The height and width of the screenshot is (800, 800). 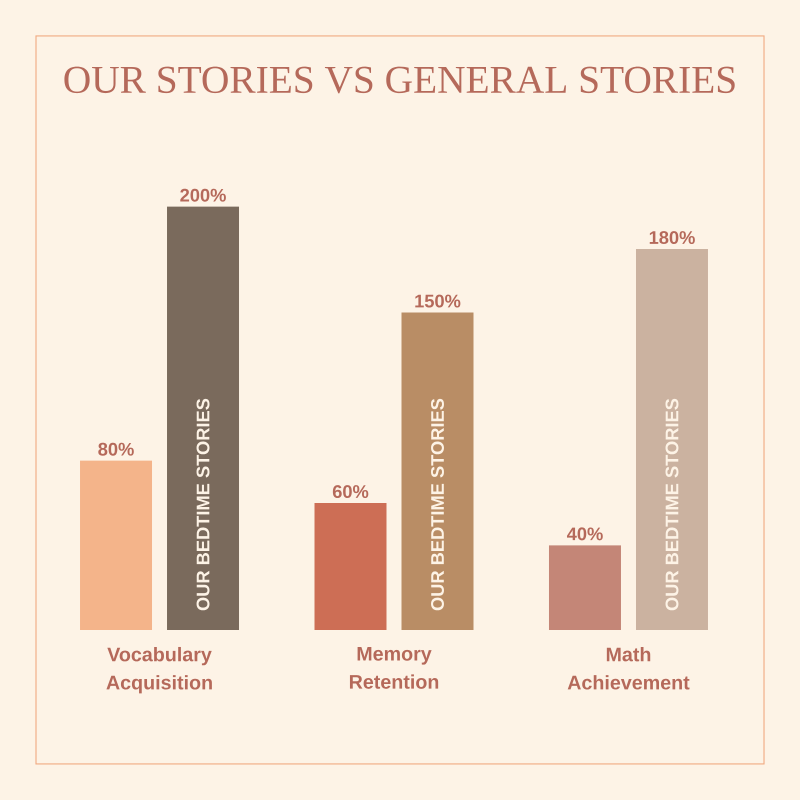 I want to click on chart-title: OUR STORIES VS GENERAL STORIES, so click(x=399, y=80).